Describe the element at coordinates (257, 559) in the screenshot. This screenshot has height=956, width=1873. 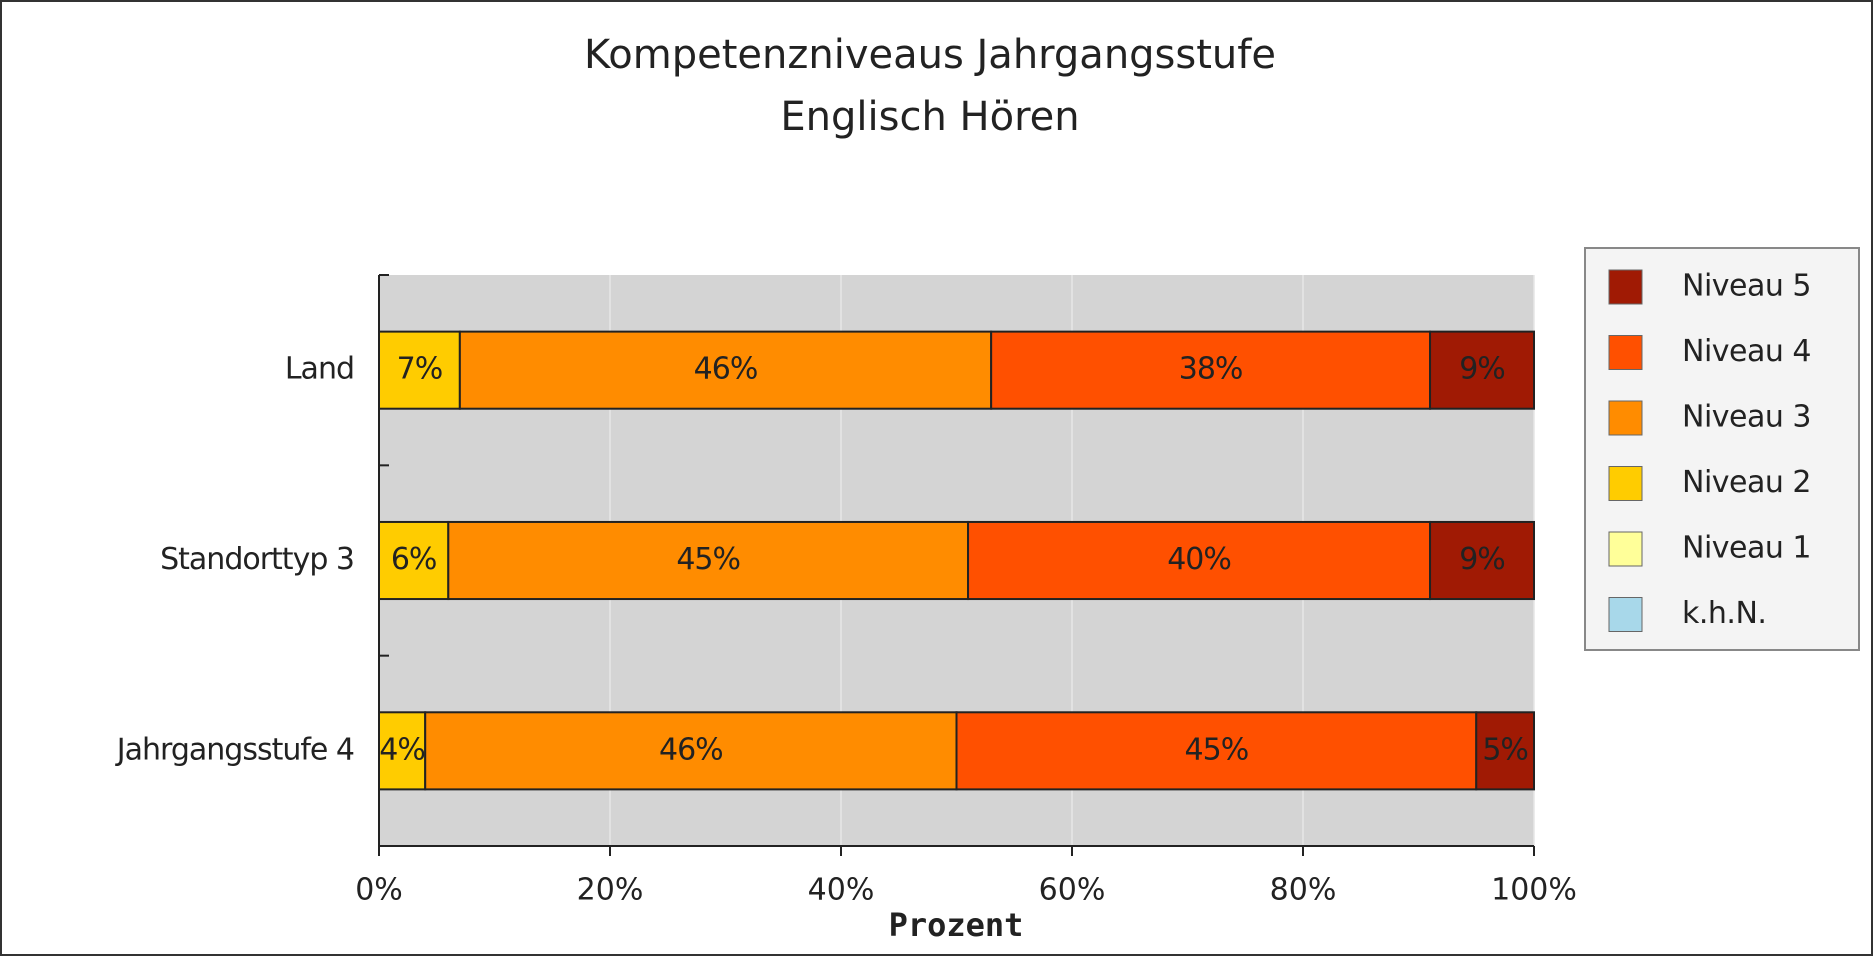
I see `y-tick-label: Standorttyp 3` at that location.